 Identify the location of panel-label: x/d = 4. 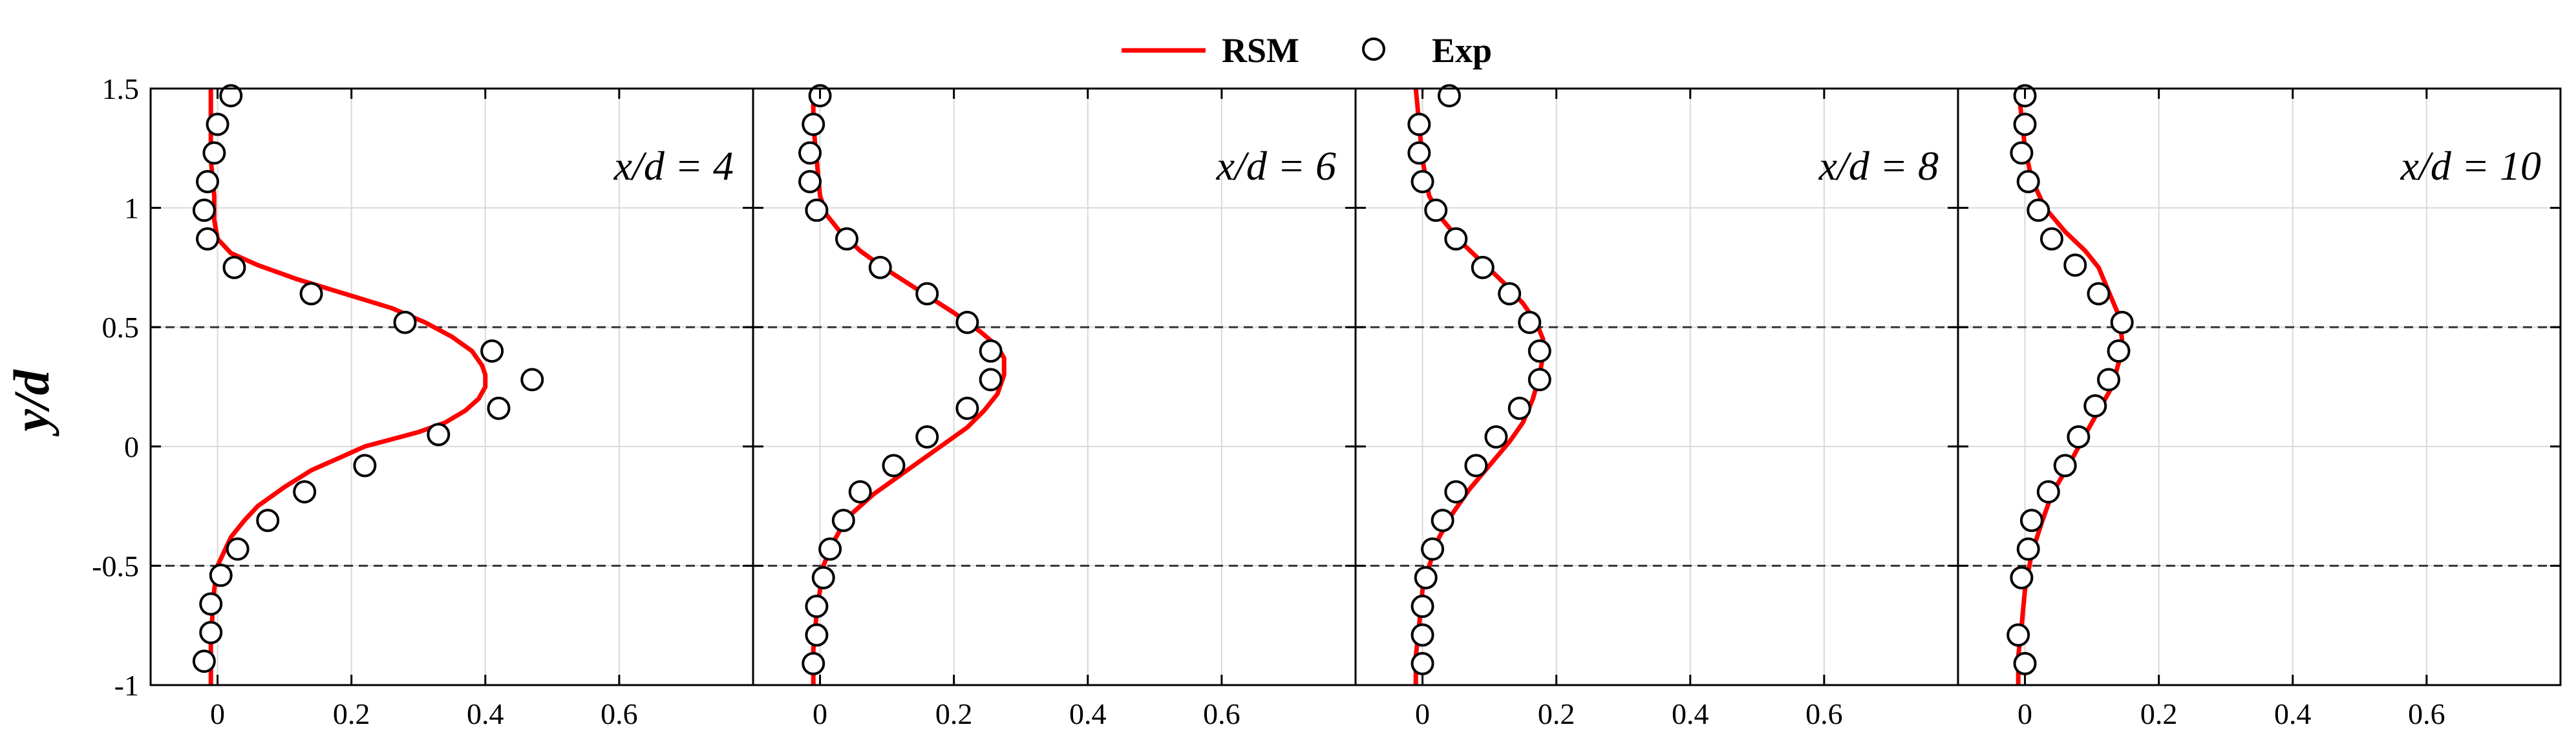
(673, 166).